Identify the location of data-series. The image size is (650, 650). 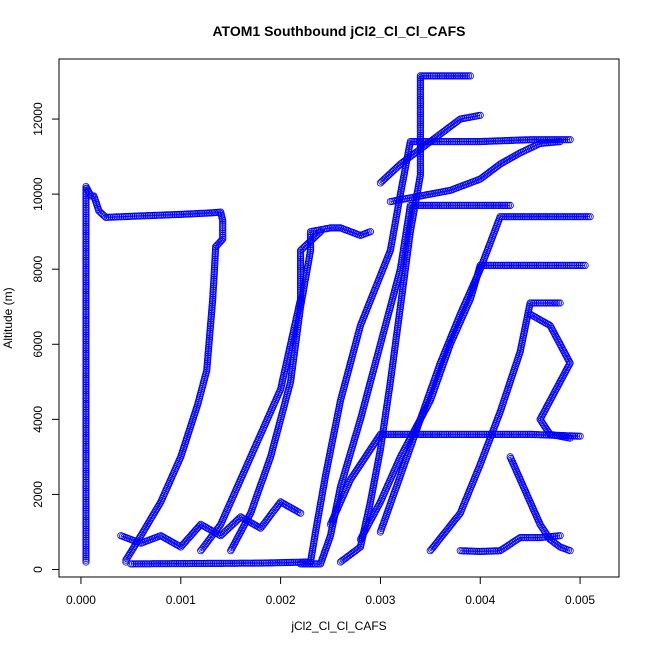
(550, 376).